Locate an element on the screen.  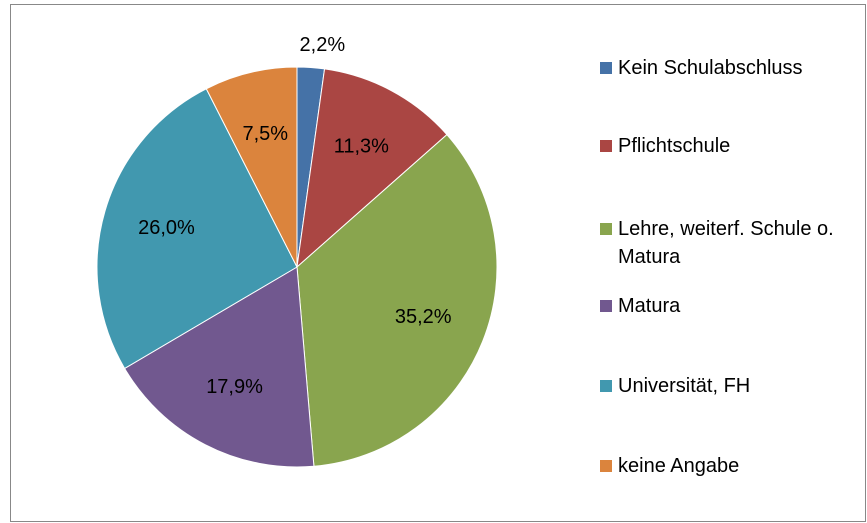
legend-item: Pflichtschule is located at coordinates (730, 146).